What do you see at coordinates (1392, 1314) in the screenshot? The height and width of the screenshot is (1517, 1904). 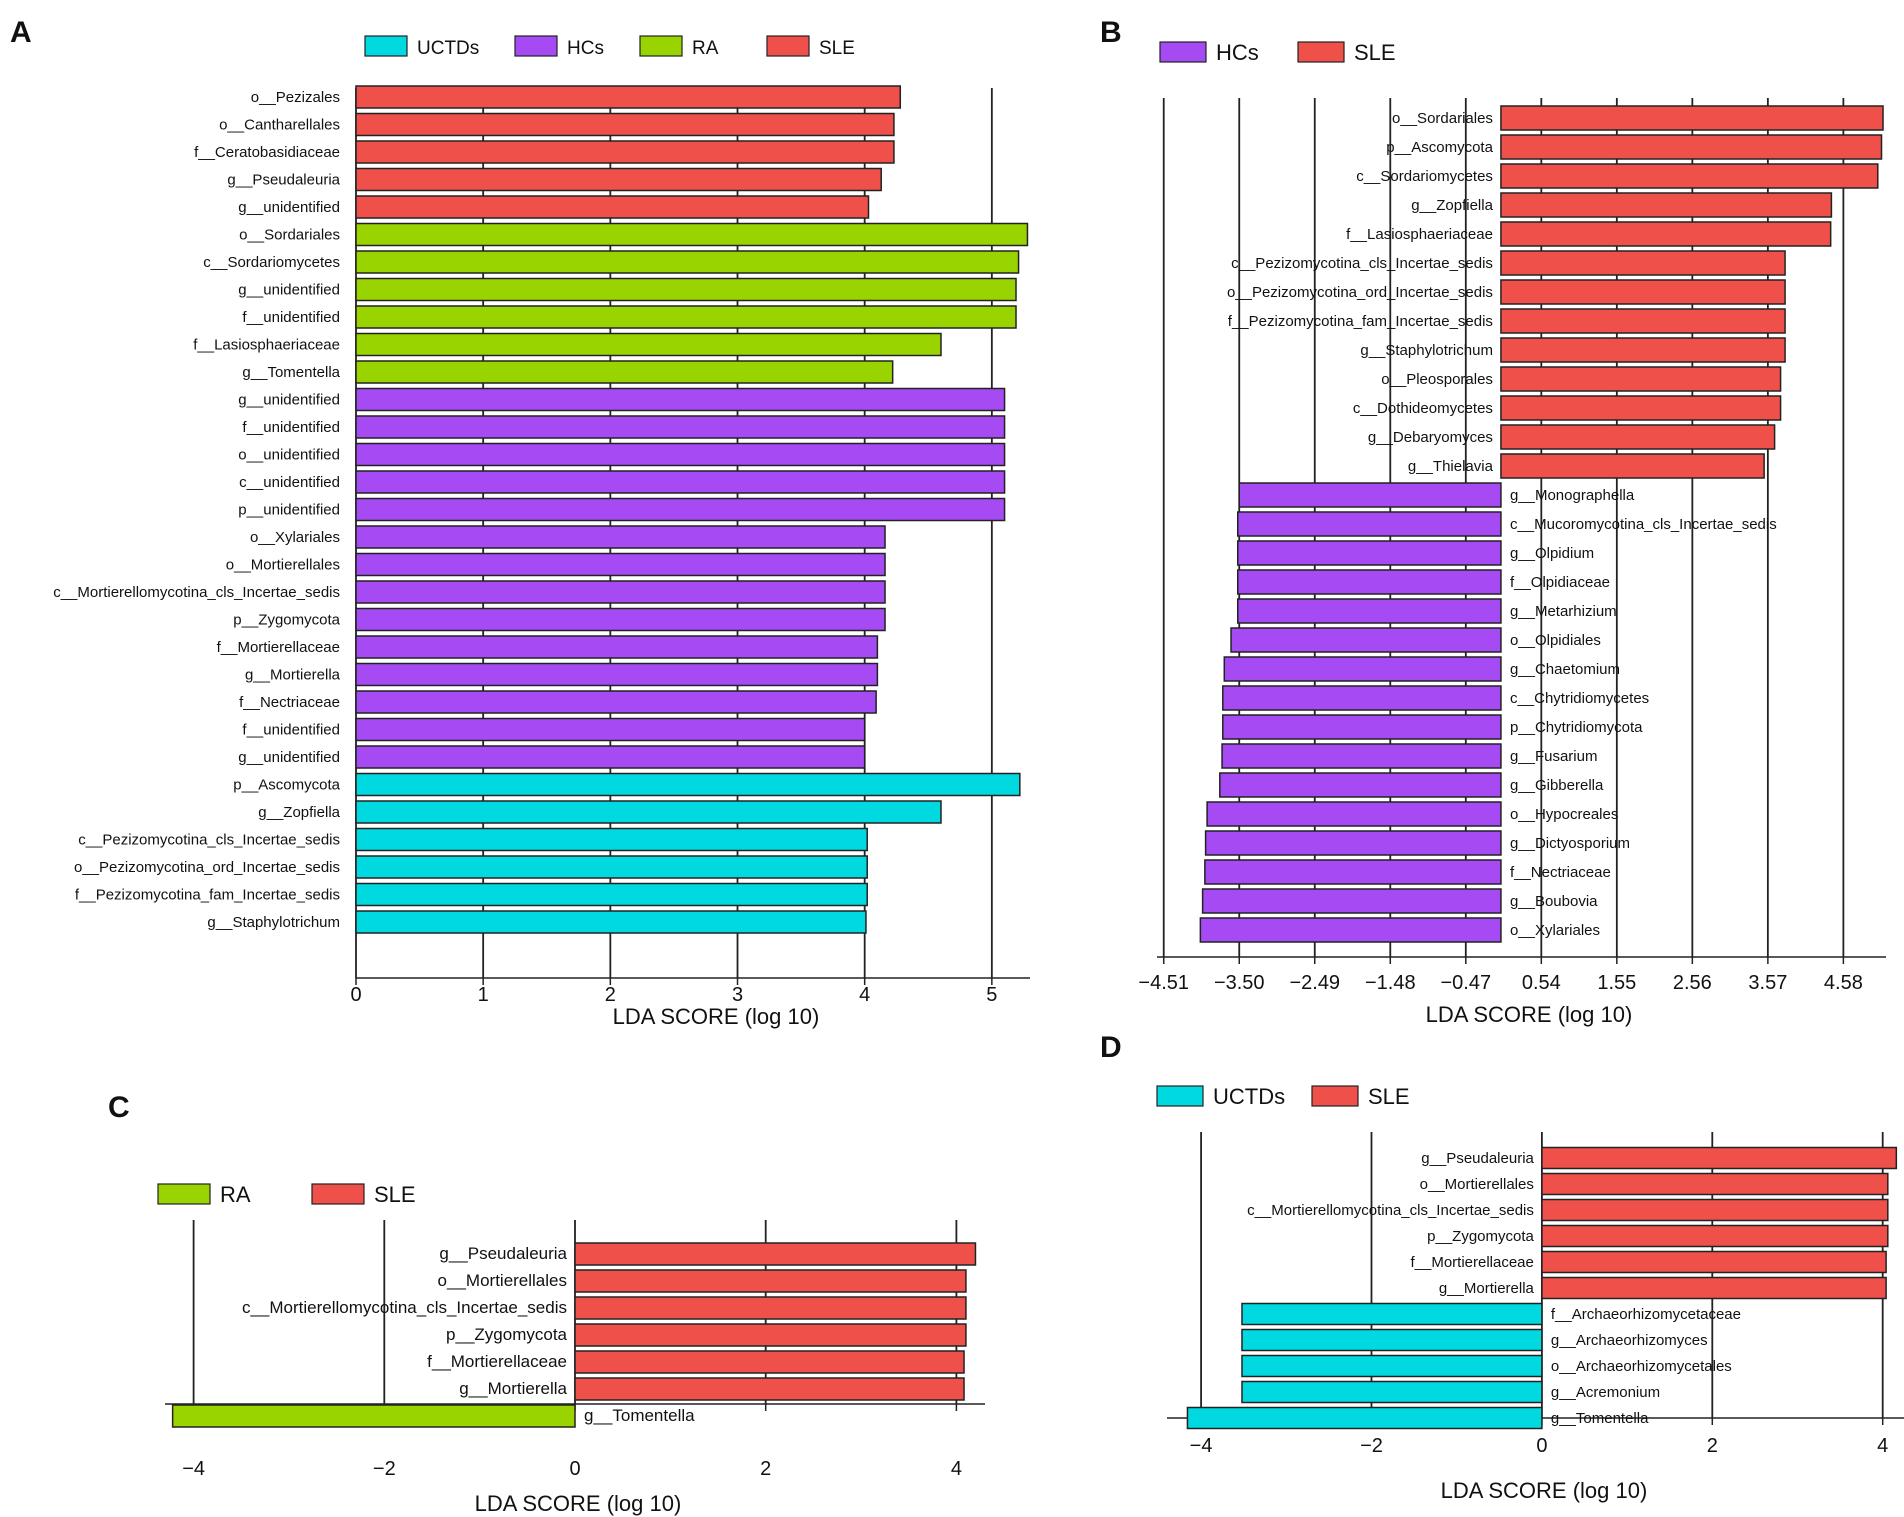 I see `bar-f-archaeorhizomycetaceae` at bounding box center [1392, 1314].